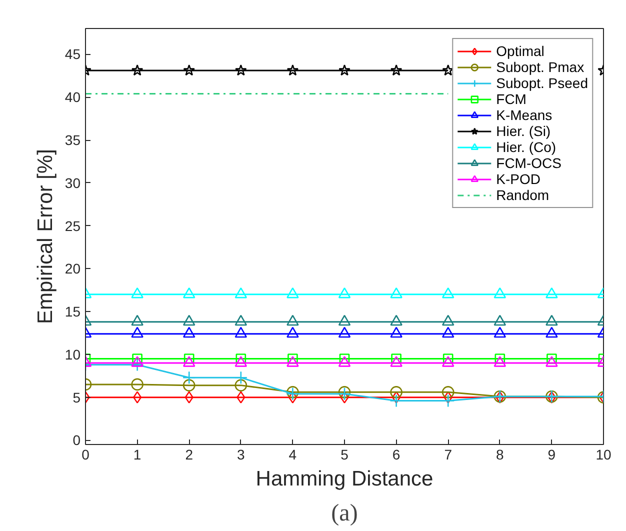 This screenshot has height=531, width=626. I want to click on x-tick-label: 9, so click(552, 454).